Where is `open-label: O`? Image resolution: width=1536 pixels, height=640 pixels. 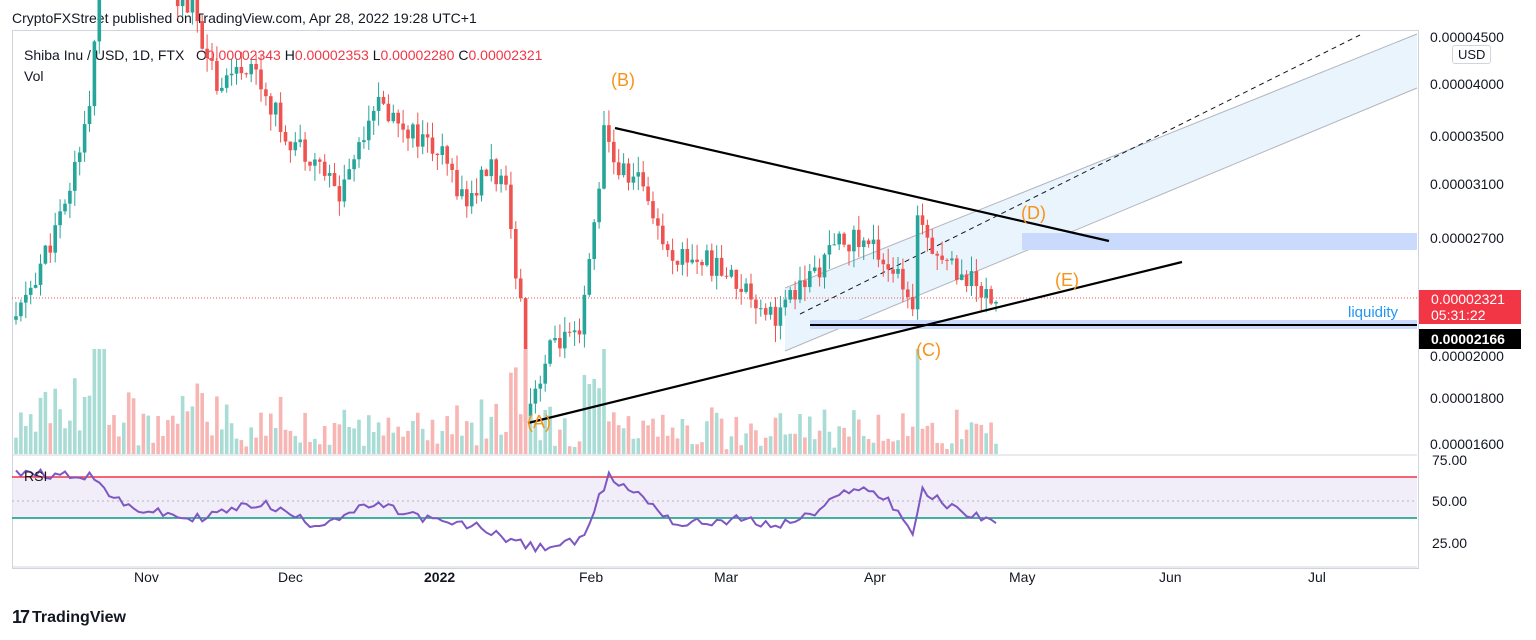 open-label: O is located at coordinates (201, 55).